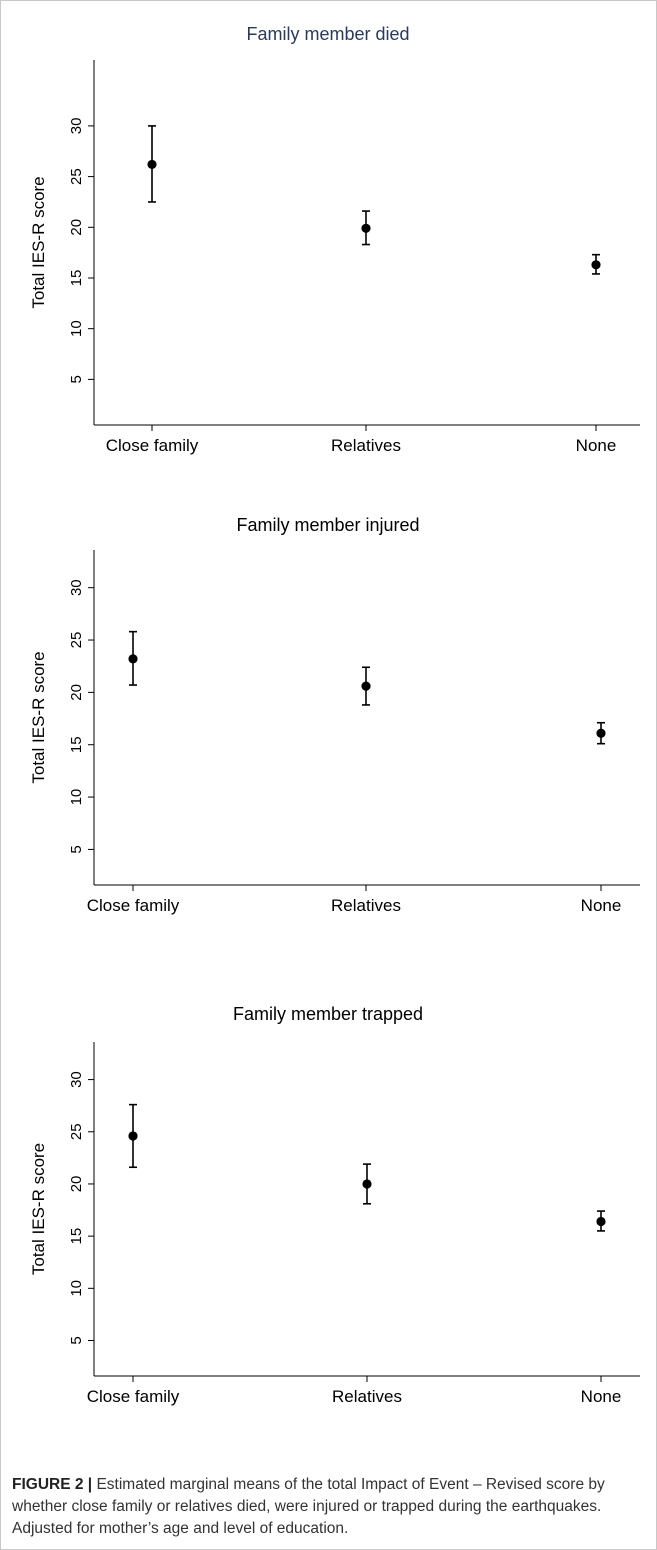  I want to click on chart-title: Family member injured, so click(327, 525).